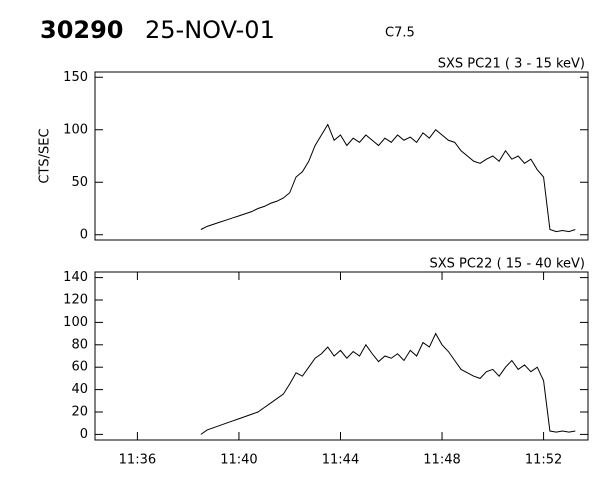 The image size is (600, 480). I want to click on x-tick-label: 11:52, so click(543, 460).